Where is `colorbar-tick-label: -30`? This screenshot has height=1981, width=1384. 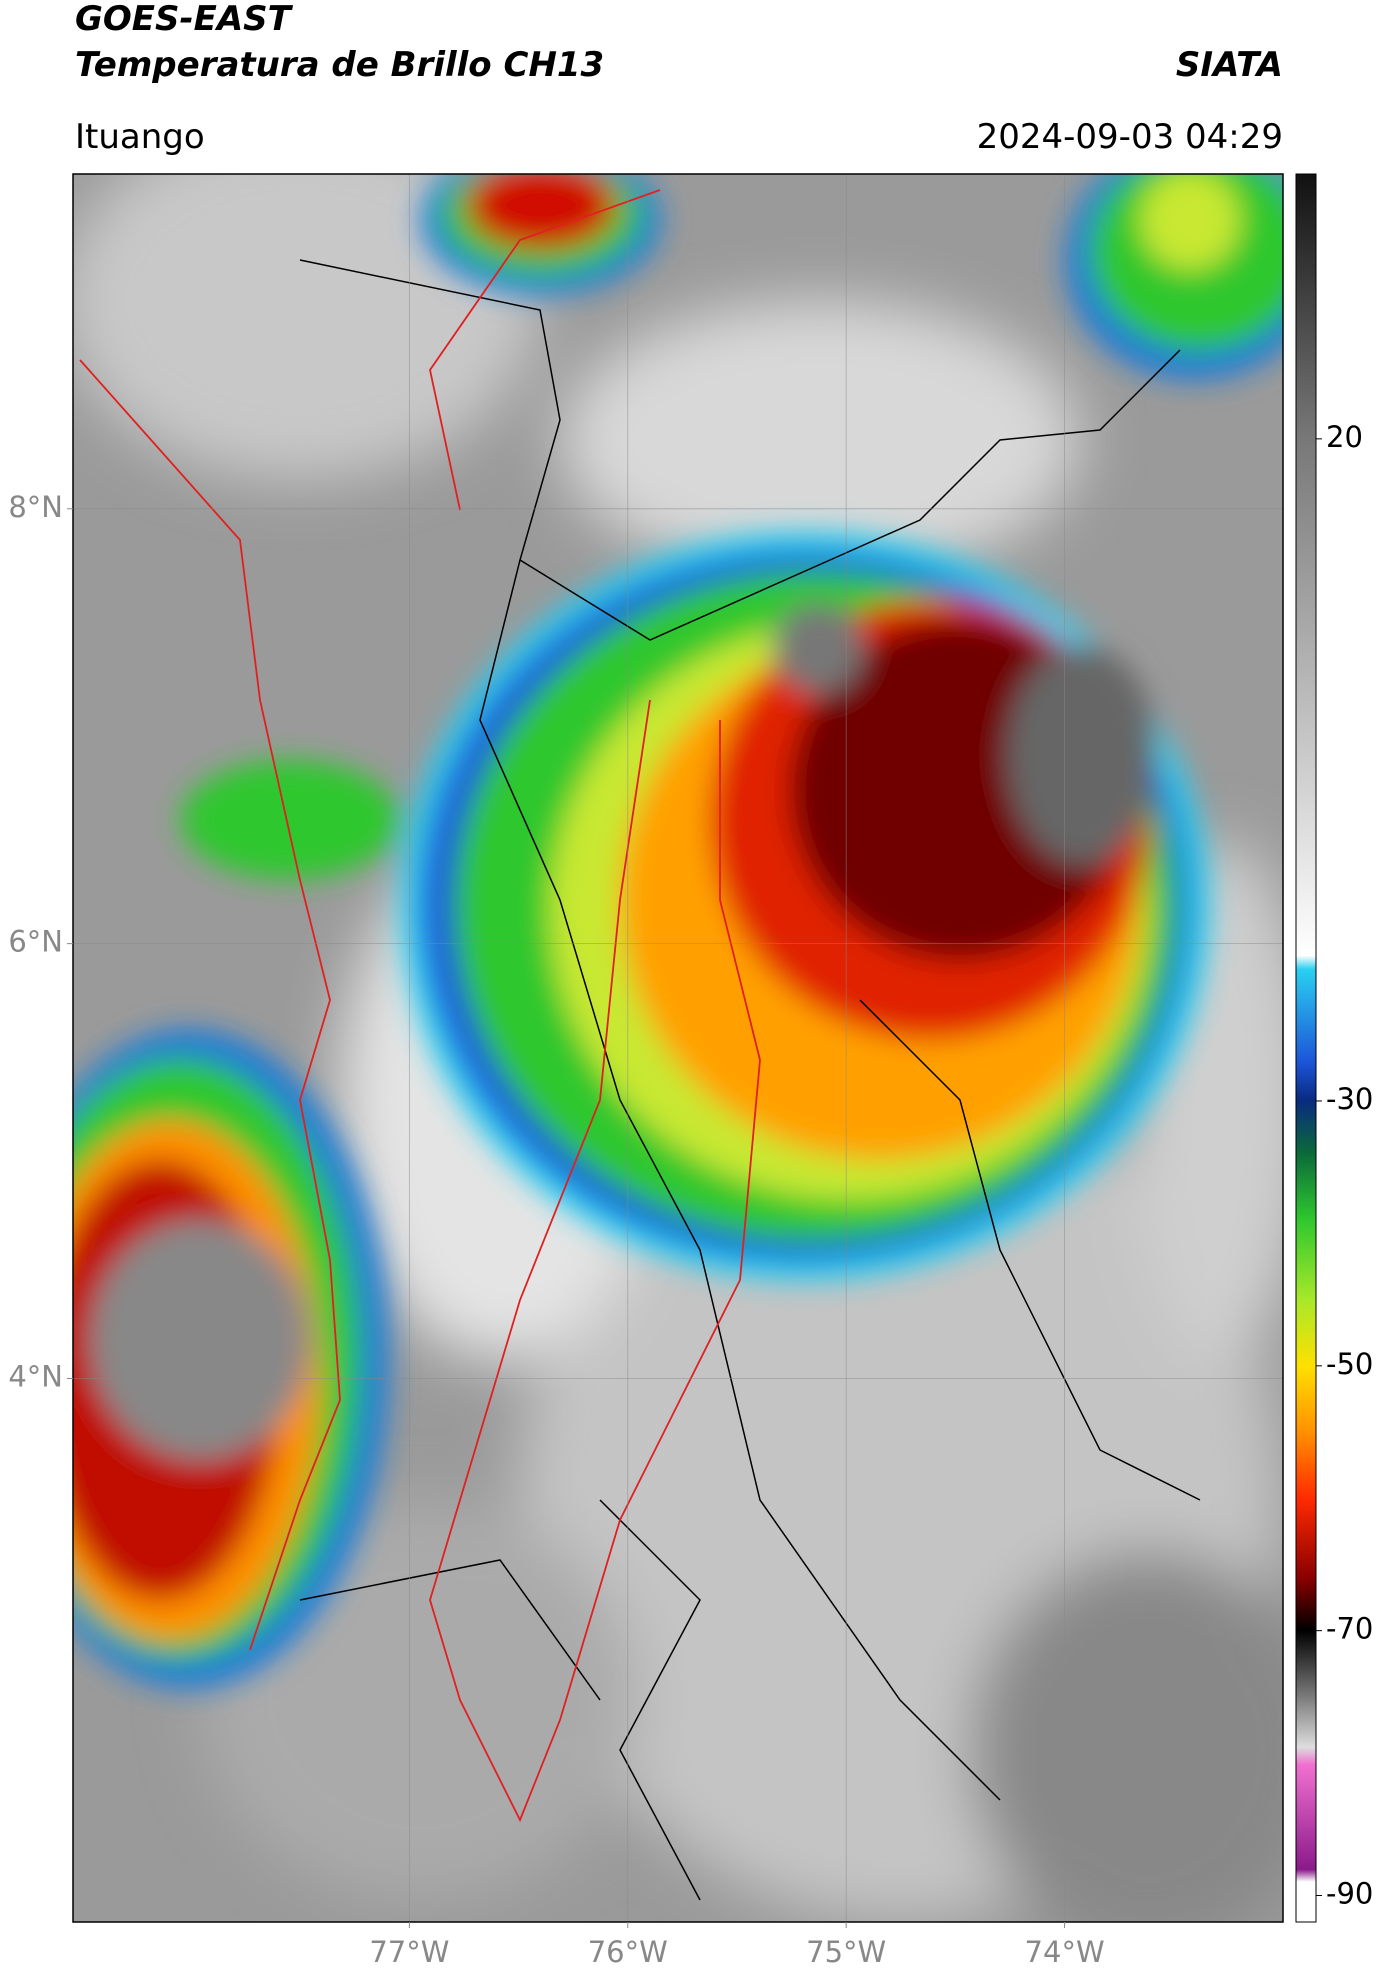 colorbar-tick-label: -30 is located at coordinates (1349, 1099).